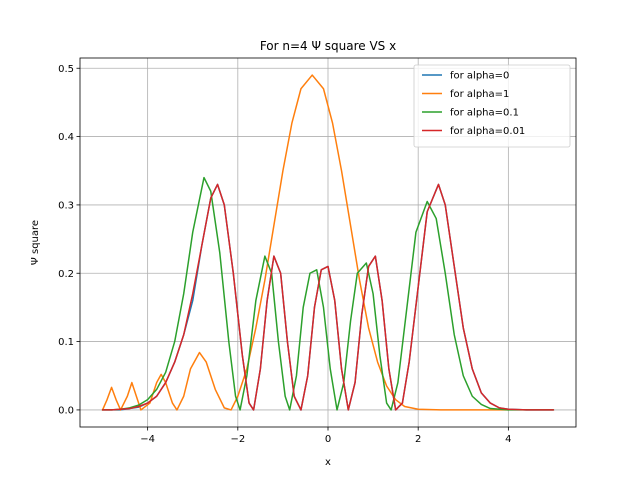  I want to click on y-tick-label: 0.5, so click(66, 69).